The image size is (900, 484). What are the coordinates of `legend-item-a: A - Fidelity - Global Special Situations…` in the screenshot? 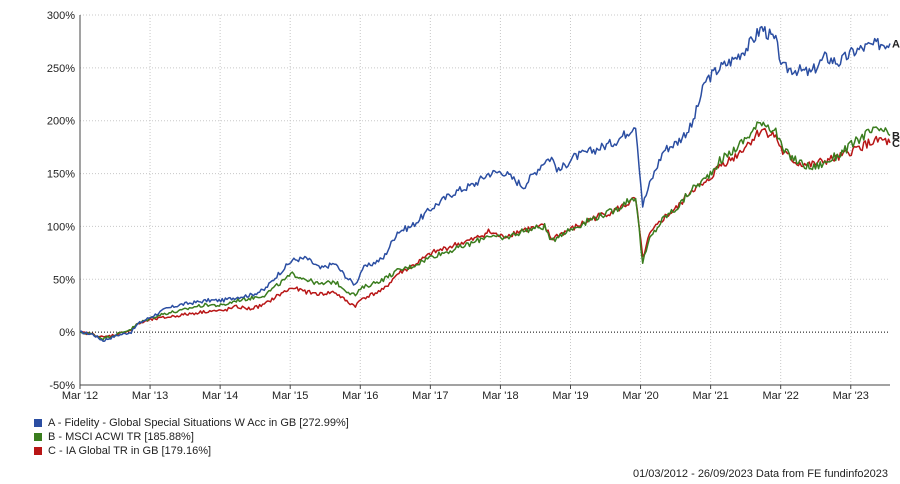 It's located at (191, 423).